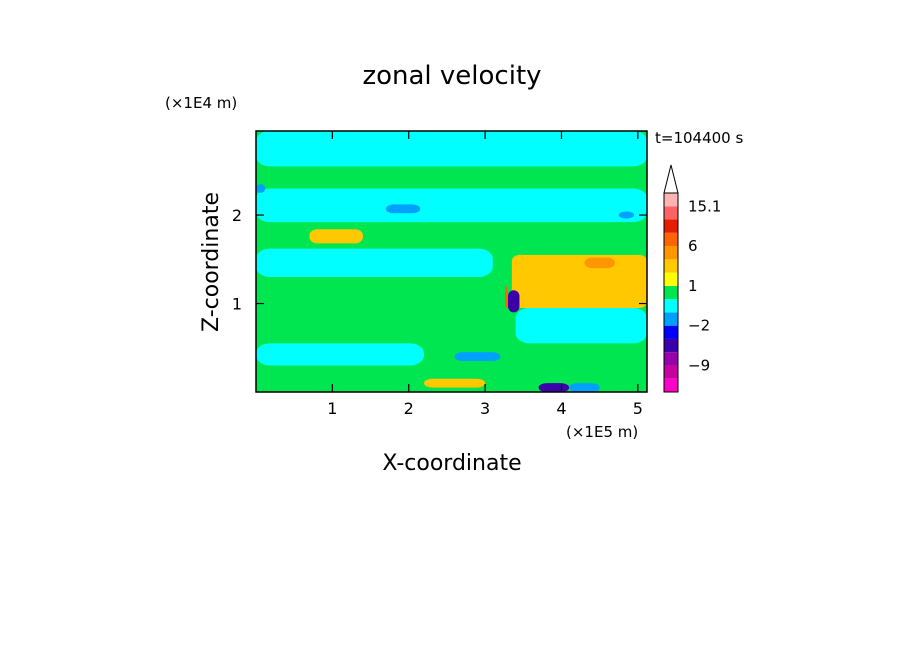 This screenshot has height=654, width=904. What do you see at coordinates (561, 408) in the screenshot?
I see `x-tick-label: 4` at bounding box center [561, 408].